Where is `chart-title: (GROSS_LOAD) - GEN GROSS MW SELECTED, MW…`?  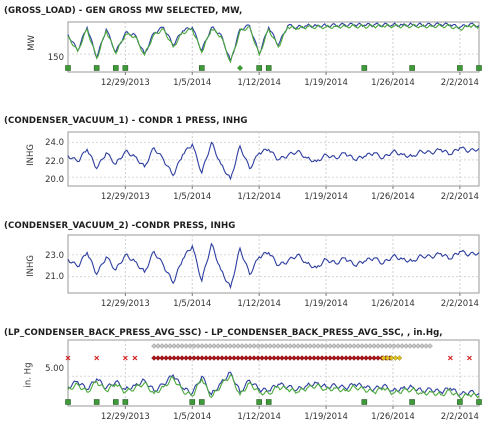
chart-title: (GROSS_LOAD) - GEN GROSS MW SELECTED, MW… is located at coordinates (123, 11).